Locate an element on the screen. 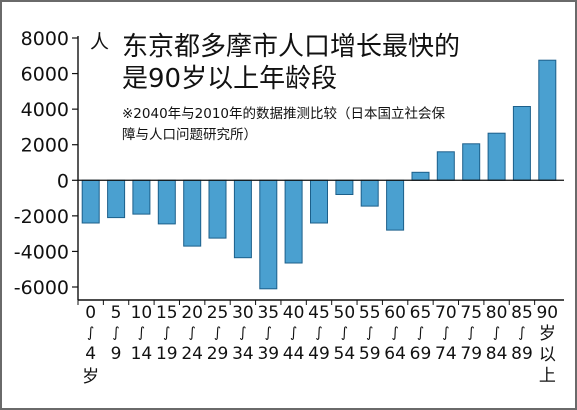 This screenshot has width=577, height=410. y-tick-label: 8000 is located at coordinates (45, 39).